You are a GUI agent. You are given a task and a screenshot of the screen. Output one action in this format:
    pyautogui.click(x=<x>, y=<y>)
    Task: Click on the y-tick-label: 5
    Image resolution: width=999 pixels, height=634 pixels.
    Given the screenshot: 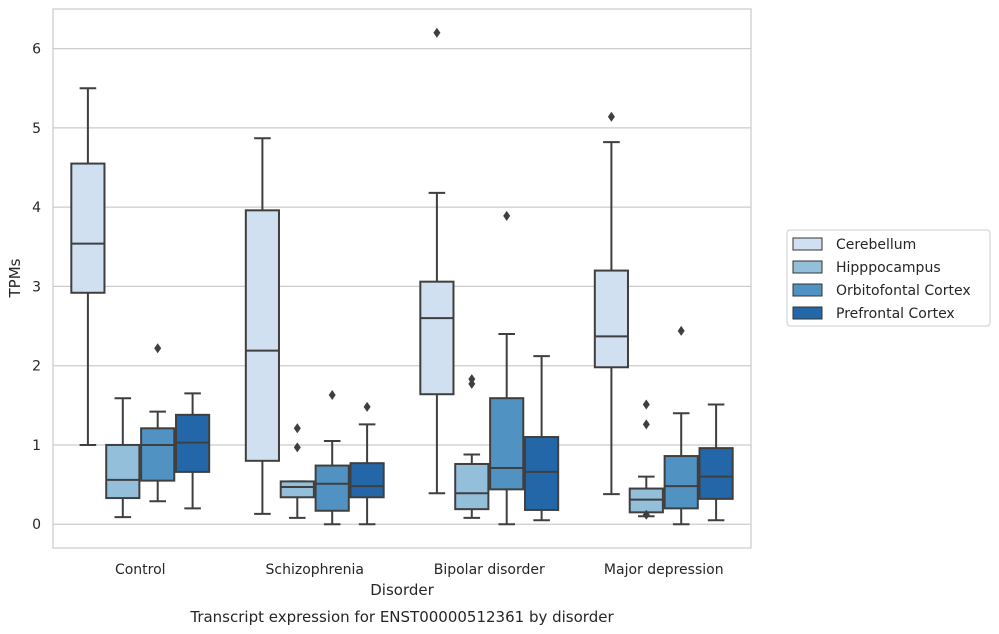 What is the action you would take?
    pyautogui.click(x=36, y=129)
    